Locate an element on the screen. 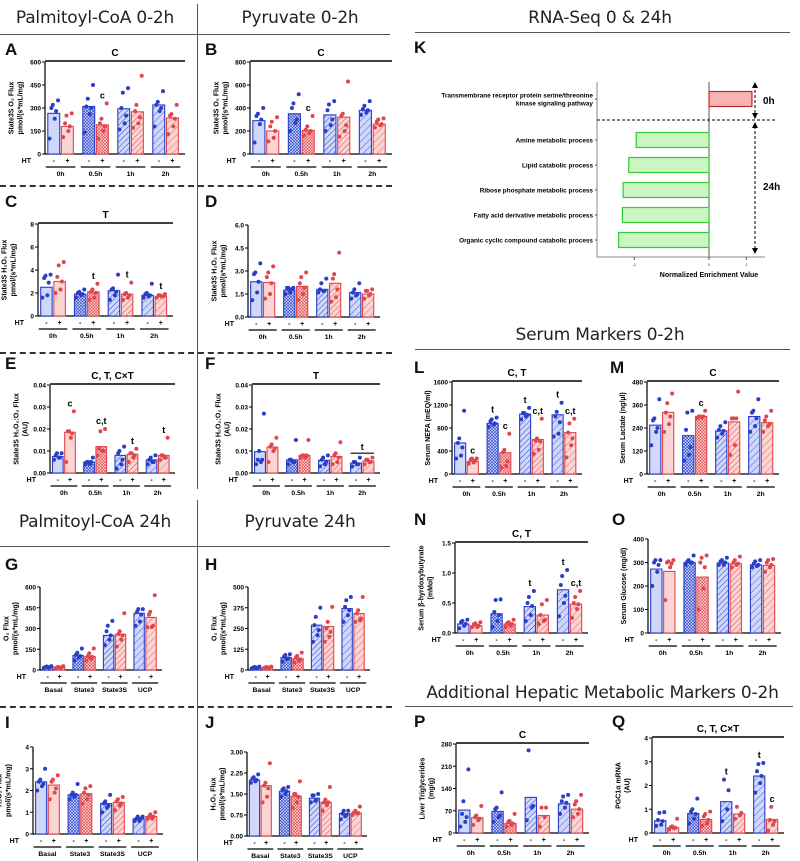  y-tick-label: 450 is located at coordinates (30, 608).